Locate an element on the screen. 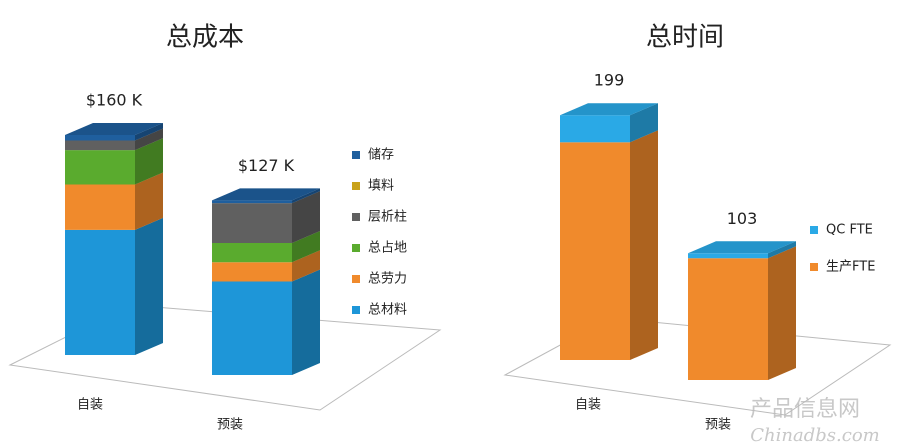 This screenshot has height=445, width=900. watermark: Chinadbs.com is located at coordinates (814, 435).